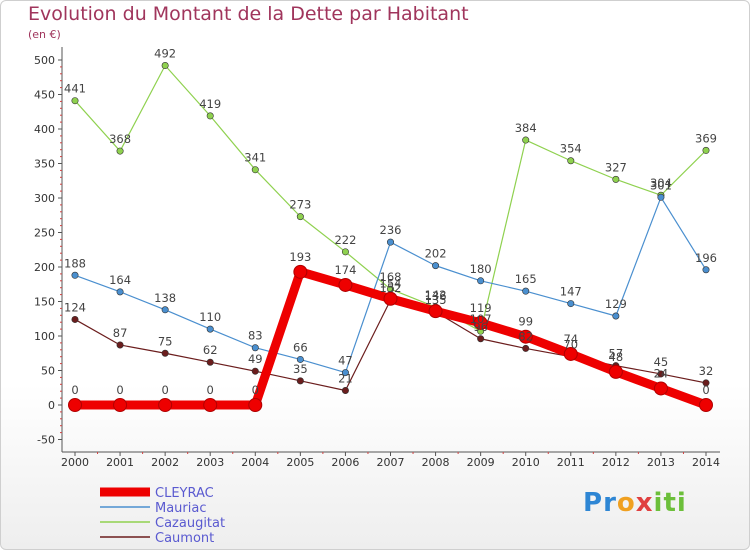 The image size is (750, 550). What do you see at coordinates (210, 350) in the screenshot?
I see `data-label-caumont: 62` at bounding box center [210, 350].